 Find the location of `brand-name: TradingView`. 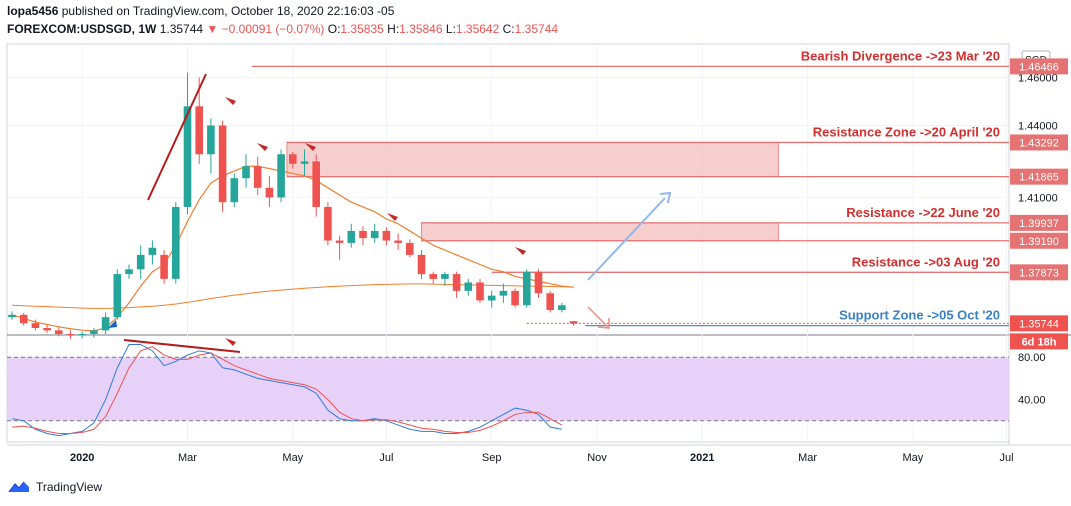

brand-name: TradingView is located at coordinates (69, 487).